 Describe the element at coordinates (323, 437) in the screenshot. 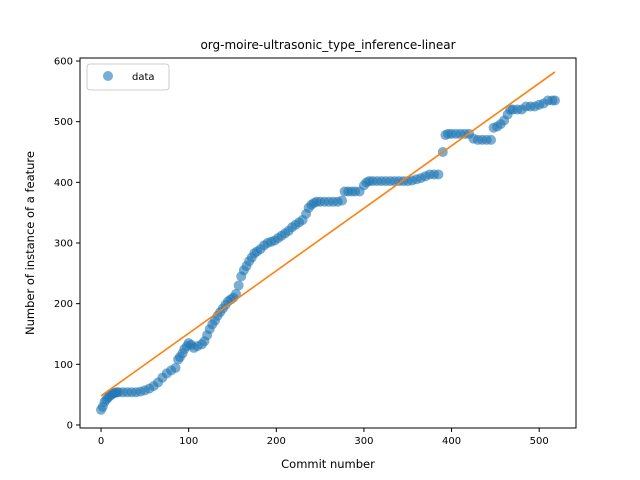

I see `x-axis: 0 100 200 300 400 500` at that location.